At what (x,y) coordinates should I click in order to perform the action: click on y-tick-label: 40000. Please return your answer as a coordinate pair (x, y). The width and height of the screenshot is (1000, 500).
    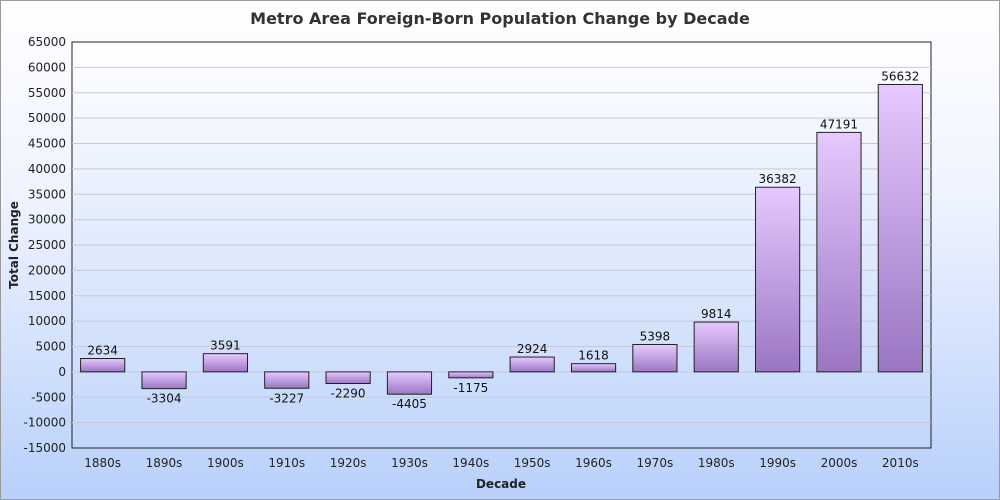
    Looking at the image, I should click on (47, 169).